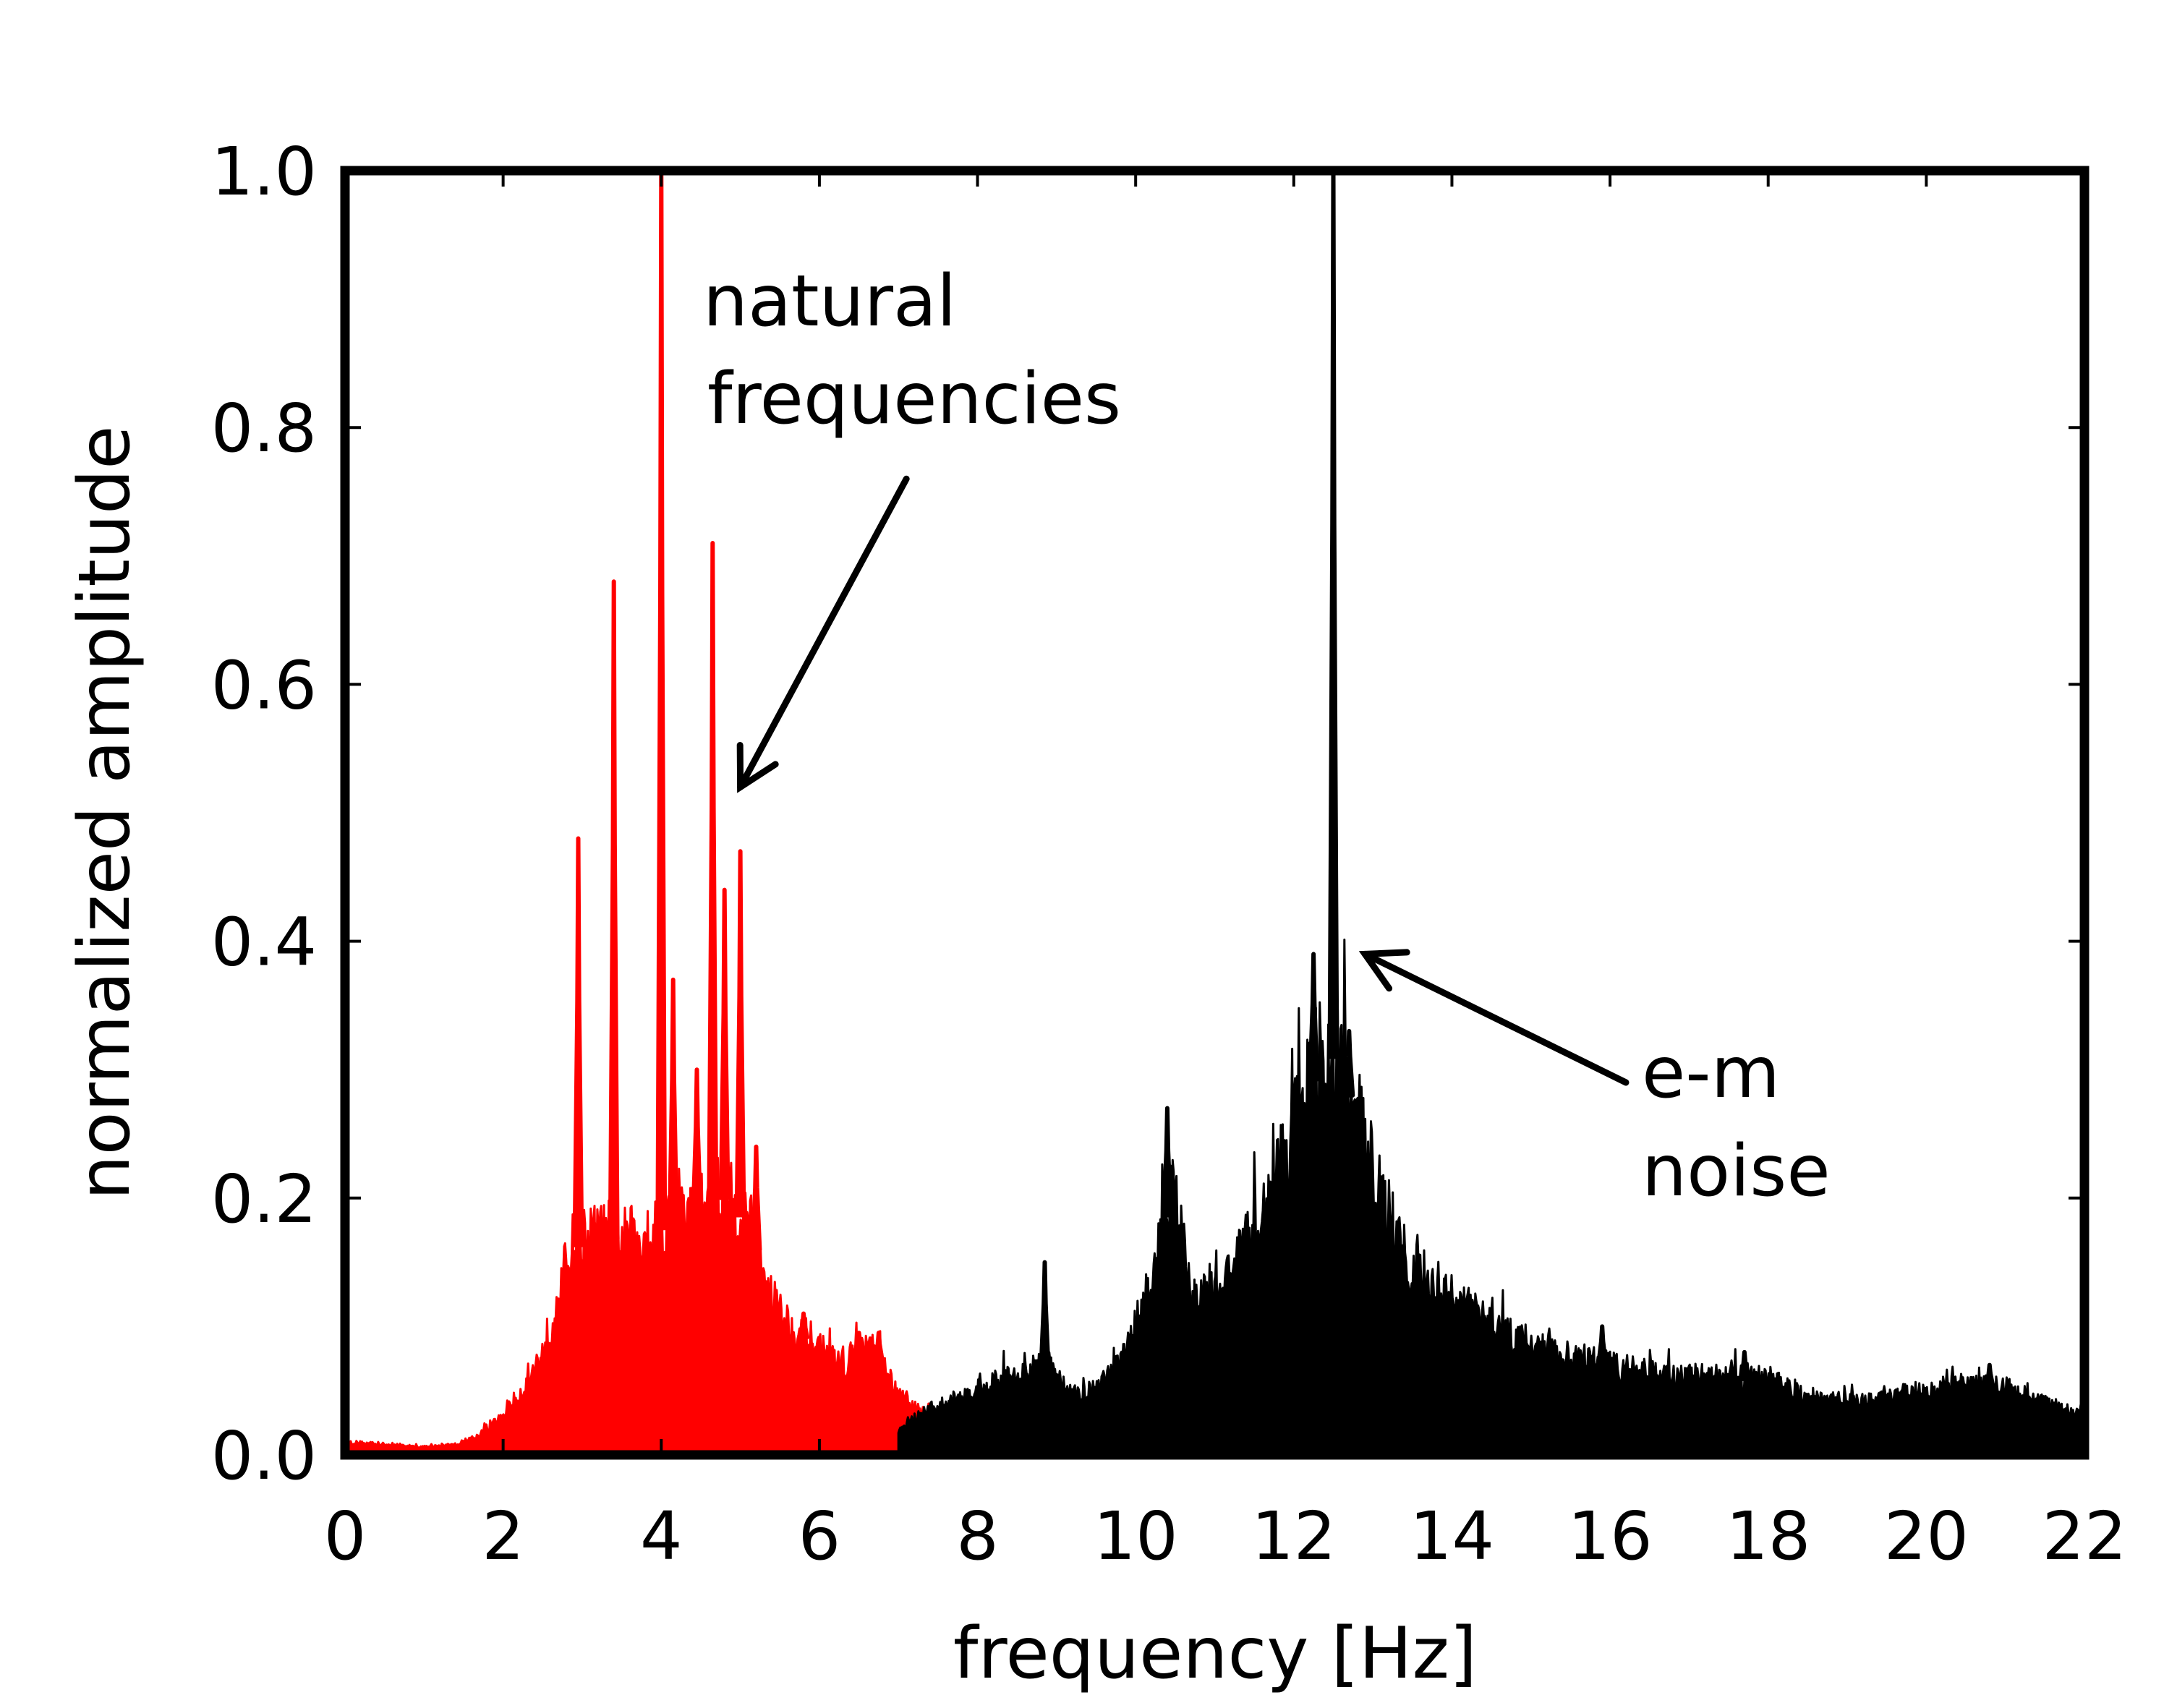 Image resolution: width=2164 pixels, height=1708 pixels. Describe the element at coordinates (661, 1536) in the screenshot. I see `x-tick-label: 4` at that location.